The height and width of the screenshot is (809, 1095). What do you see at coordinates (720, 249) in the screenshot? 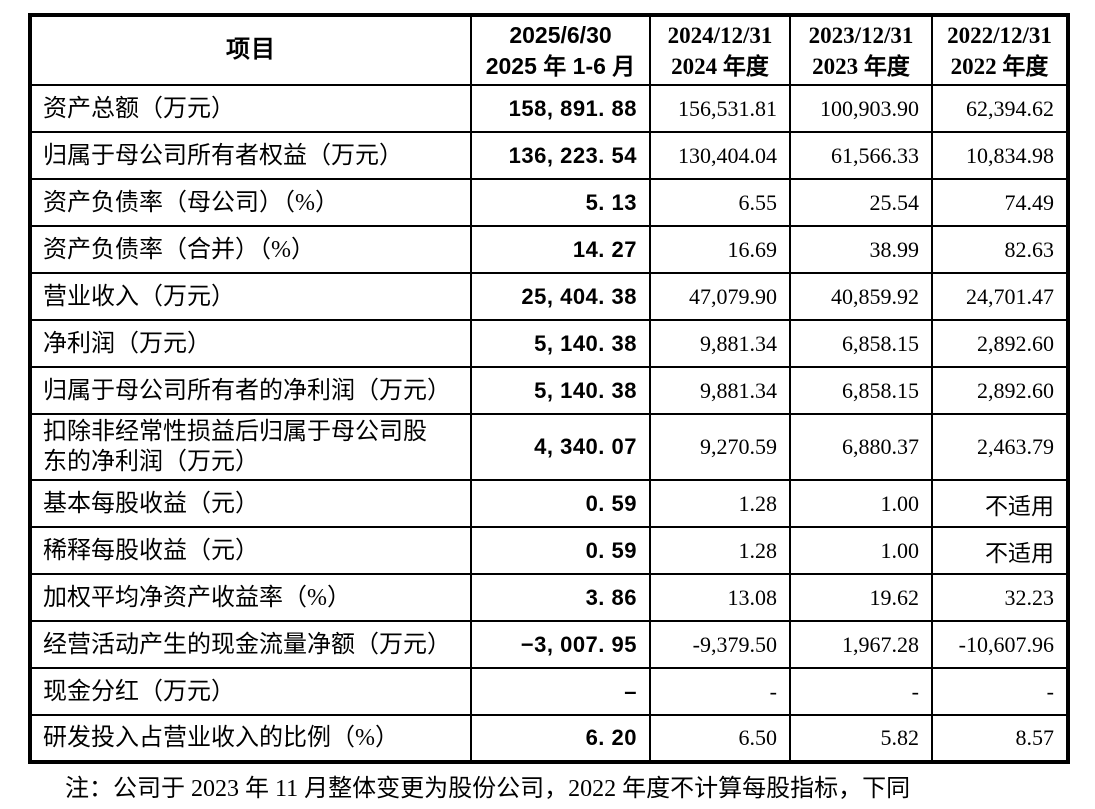
I see `cell-value: 16.69` at bounding box center [720, 249].